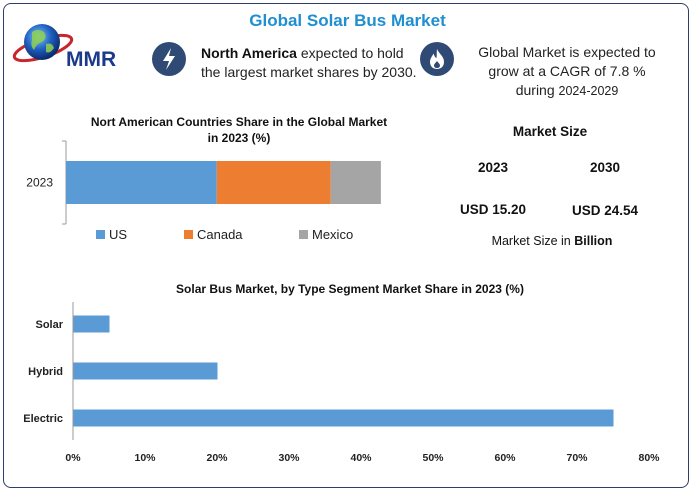 This screenshot has height=494, width=695. I want to click on flame-icon, so click(437, 59).